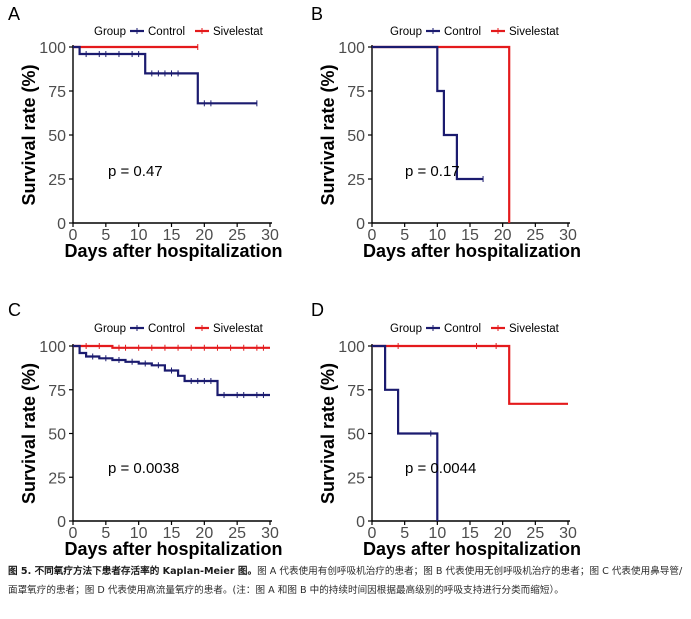  Describe the element at coordinates (317, 14) in the screenshot. I see `panel-letter: B` at that location.